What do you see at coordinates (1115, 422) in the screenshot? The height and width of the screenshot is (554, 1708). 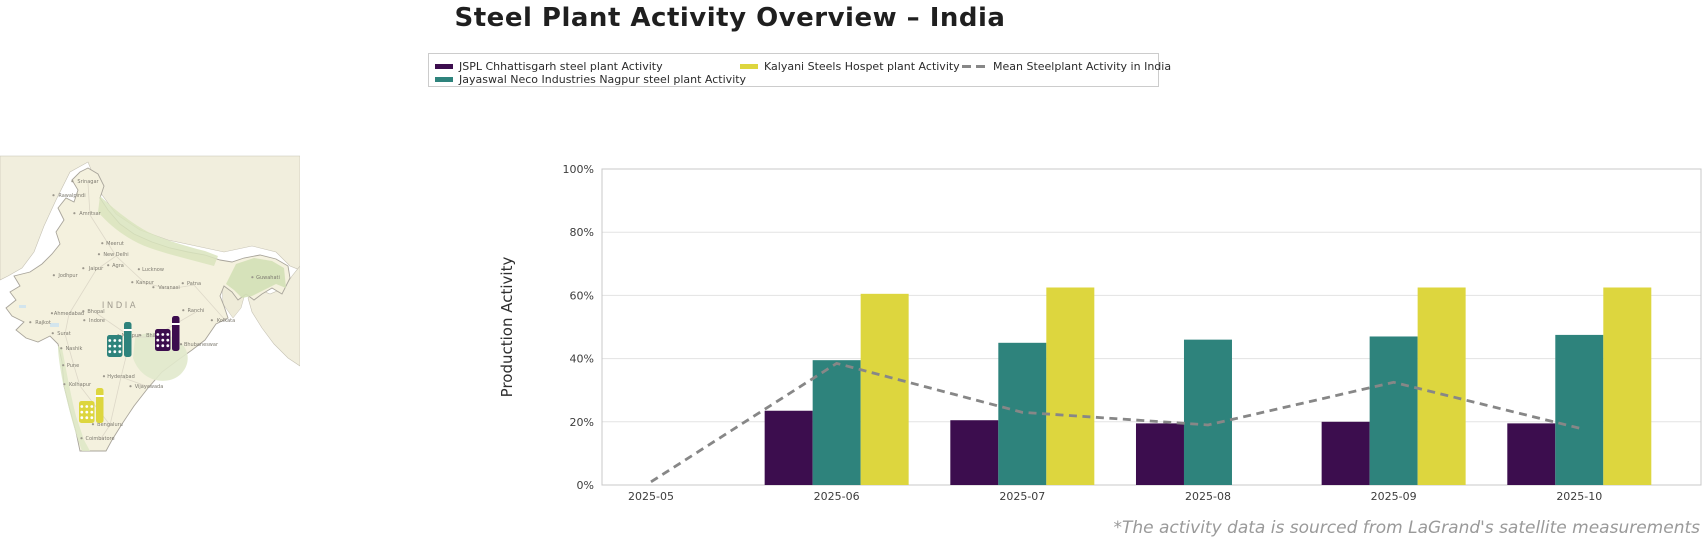 I see `mean-activity-line` at bounding box center [1115, 422].